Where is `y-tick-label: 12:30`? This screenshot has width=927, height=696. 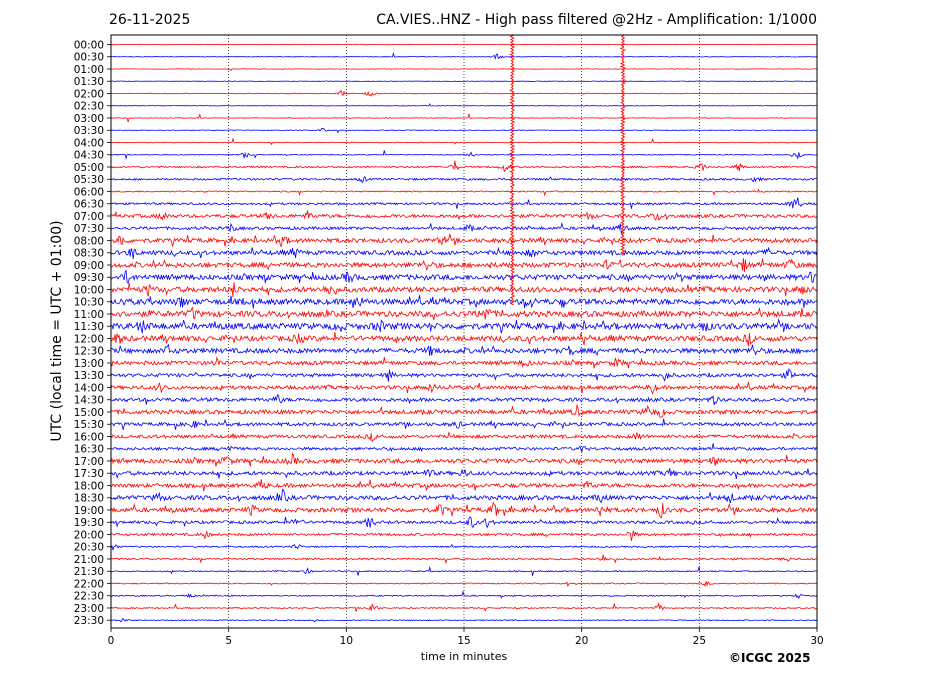 y-tick-label: 12:30 is located at coordinates (89, 352).